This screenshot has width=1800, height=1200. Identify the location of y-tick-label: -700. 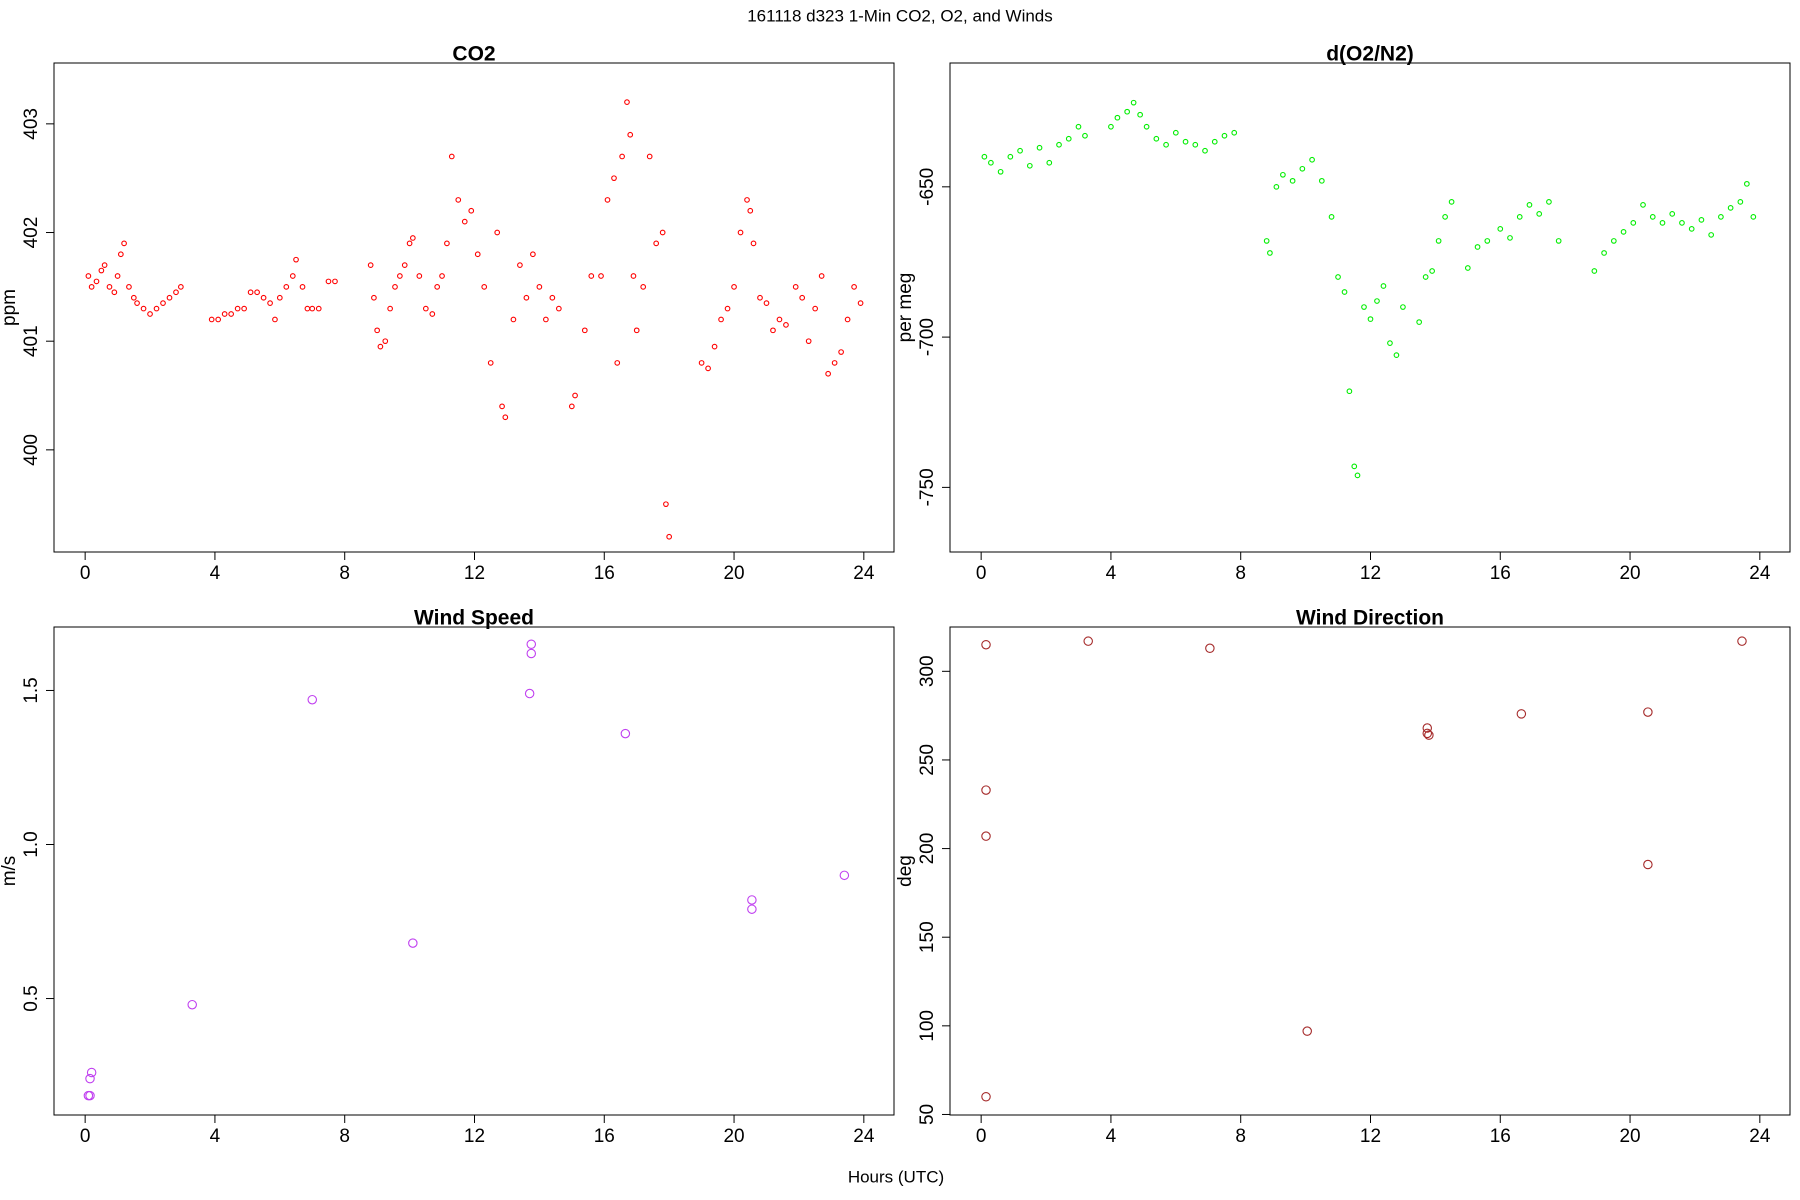
(927, 337).